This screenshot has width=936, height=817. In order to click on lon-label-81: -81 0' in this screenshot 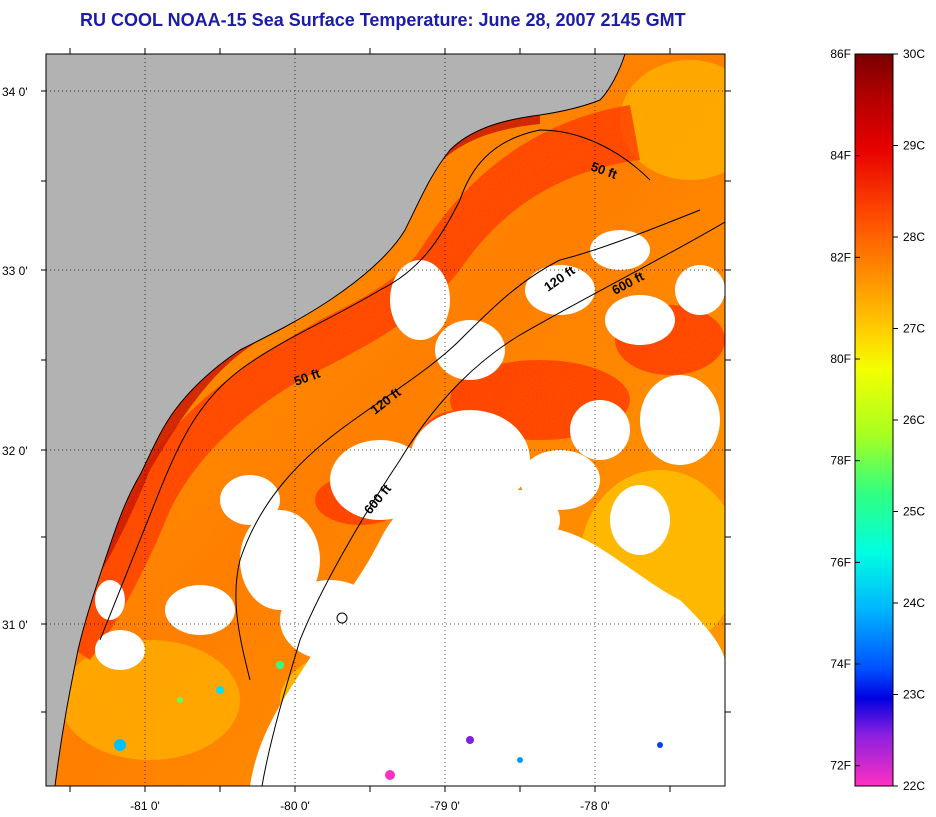, I will do `click(145, 806)`.